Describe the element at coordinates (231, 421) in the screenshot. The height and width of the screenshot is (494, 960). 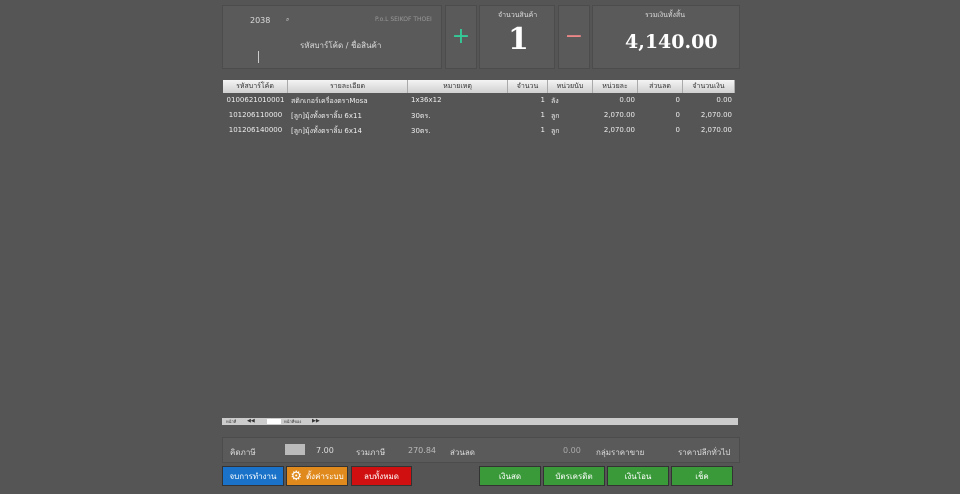
I see `page-label: หน้าที่` at that location.